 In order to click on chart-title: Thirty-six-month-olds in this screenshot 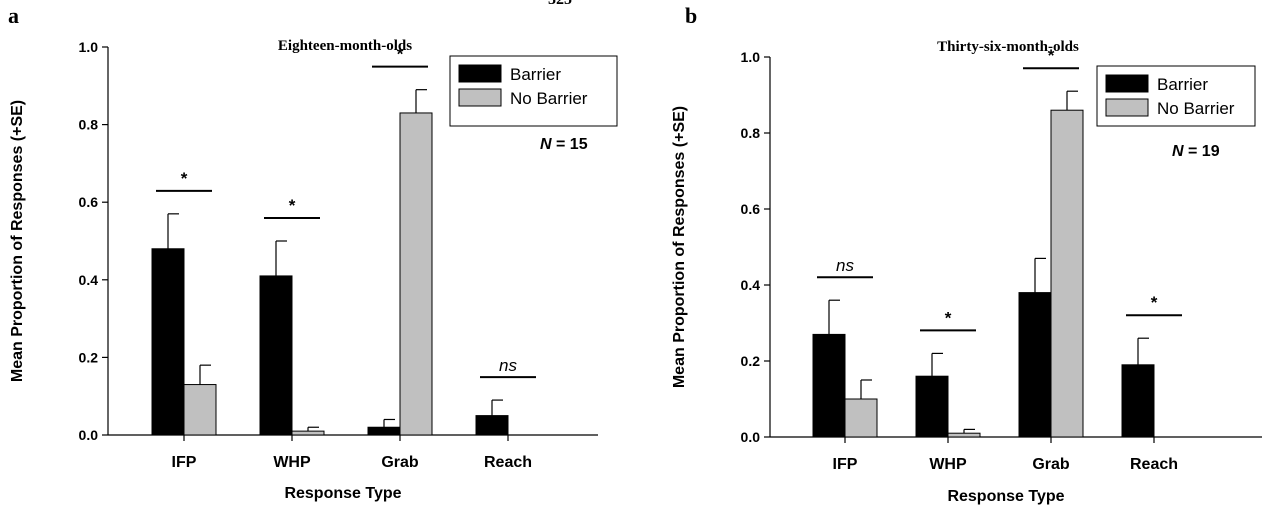, I will do `click(1008, 47)`.